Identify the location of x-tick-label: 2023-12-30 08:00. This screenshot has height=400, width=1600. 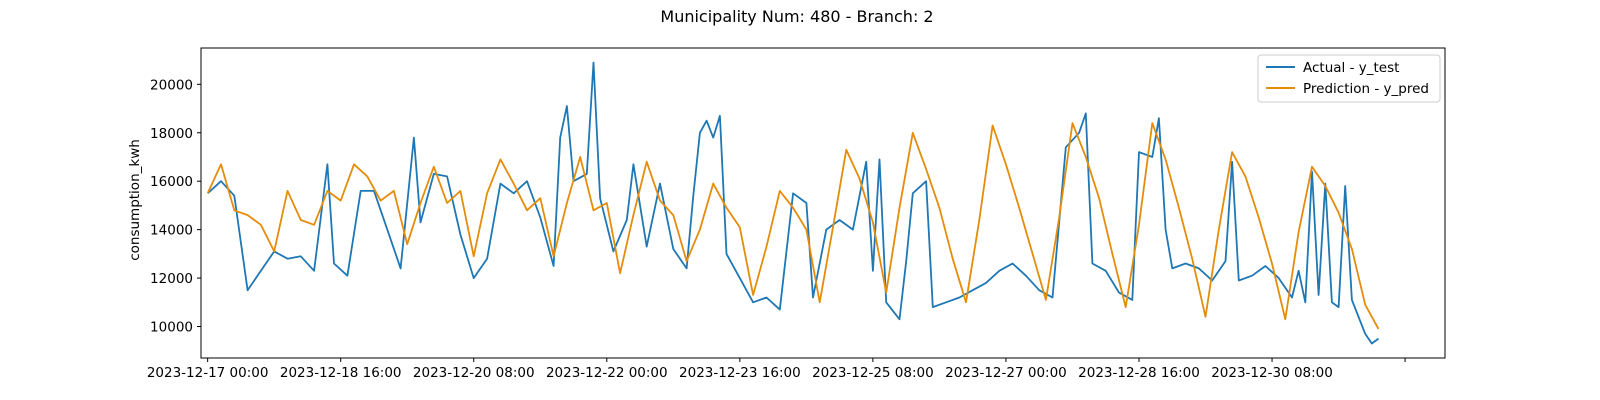
(1272, 373).